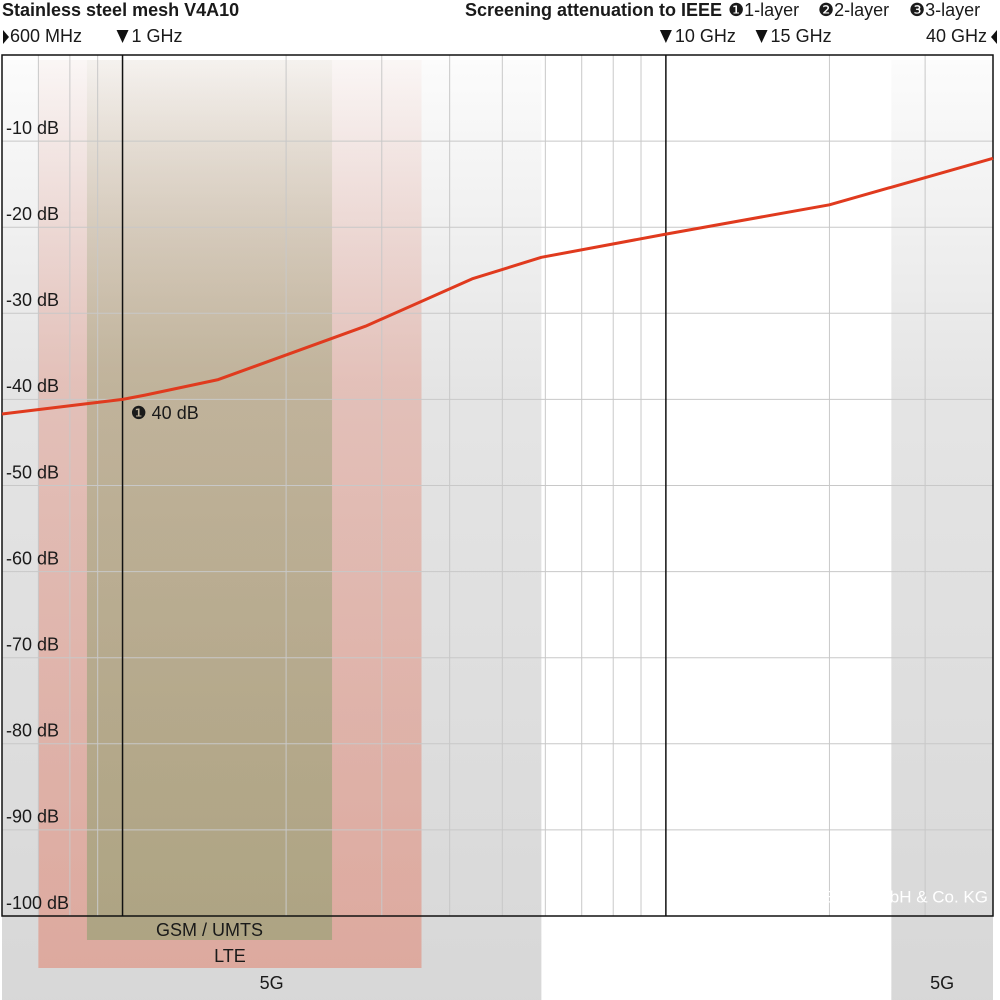 This screenshot has height=1000, width=1000. What do you see at coordinates (878, 896) in the screenshot?
I see `copyright: © YSHIELD GmbH & Co. KG` at bounding box center [878, 896].